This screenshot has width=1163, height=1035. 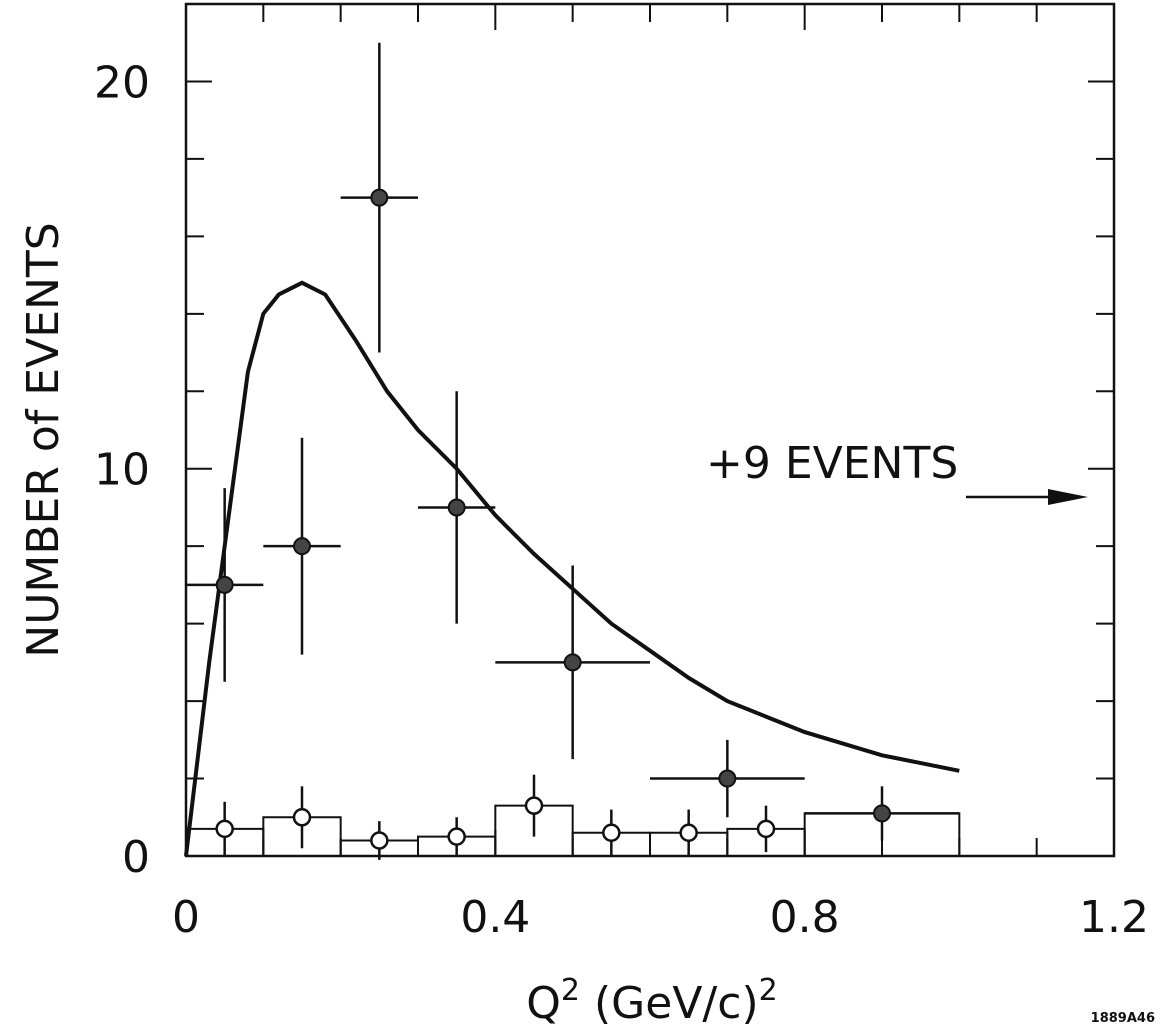 What do you see at coordinates (1123, 1018) in the screenshot?
I see `figure-code: 1889A46` at bounding box center [1123, 1018].